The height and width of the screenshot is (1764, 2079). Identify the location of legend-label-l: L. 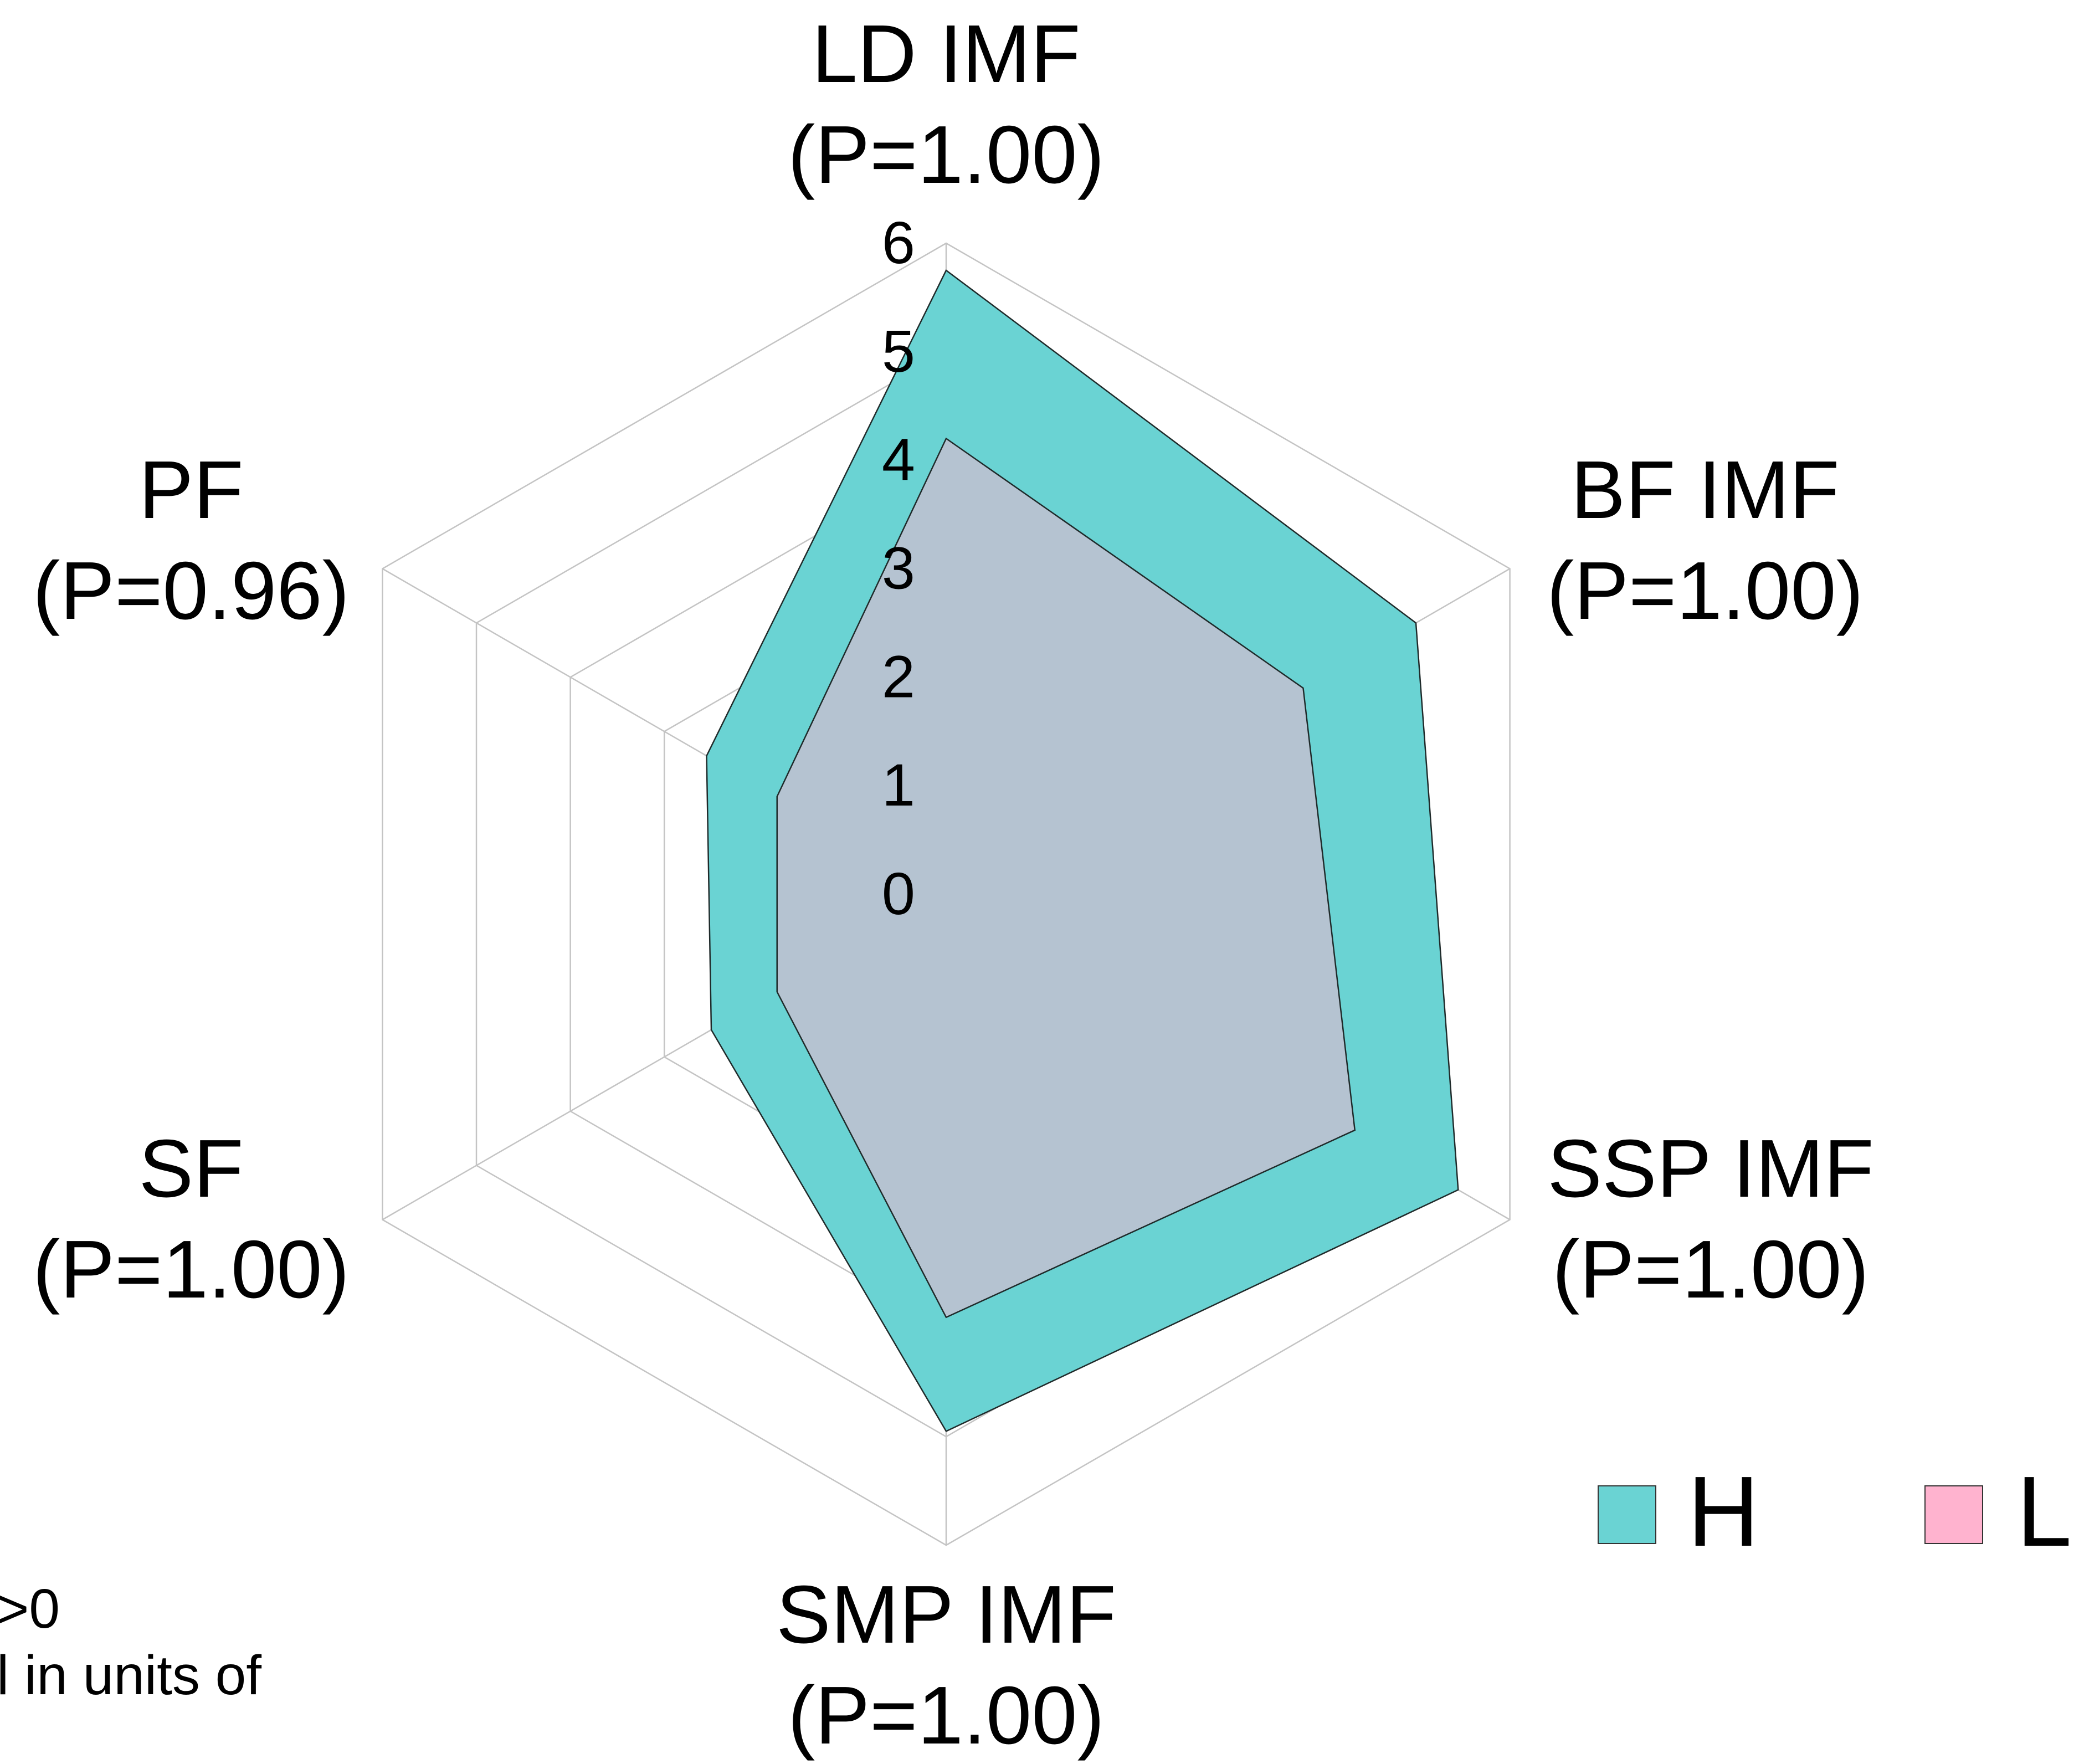
(2044, 1511).